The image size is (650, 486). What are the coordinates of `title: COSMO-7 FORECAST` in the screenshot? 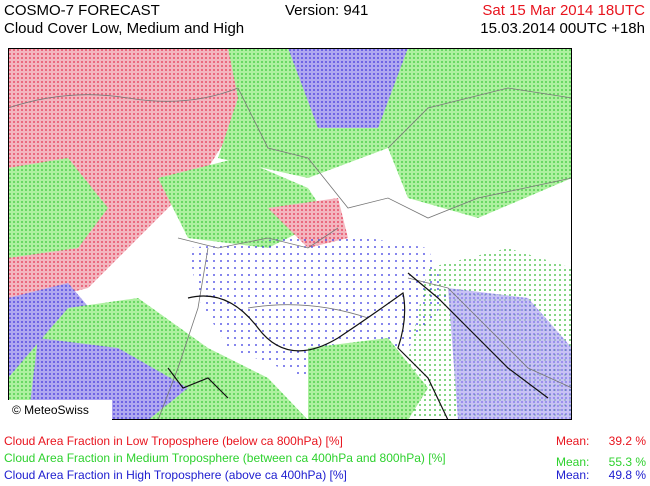 It's located at (82, 10).